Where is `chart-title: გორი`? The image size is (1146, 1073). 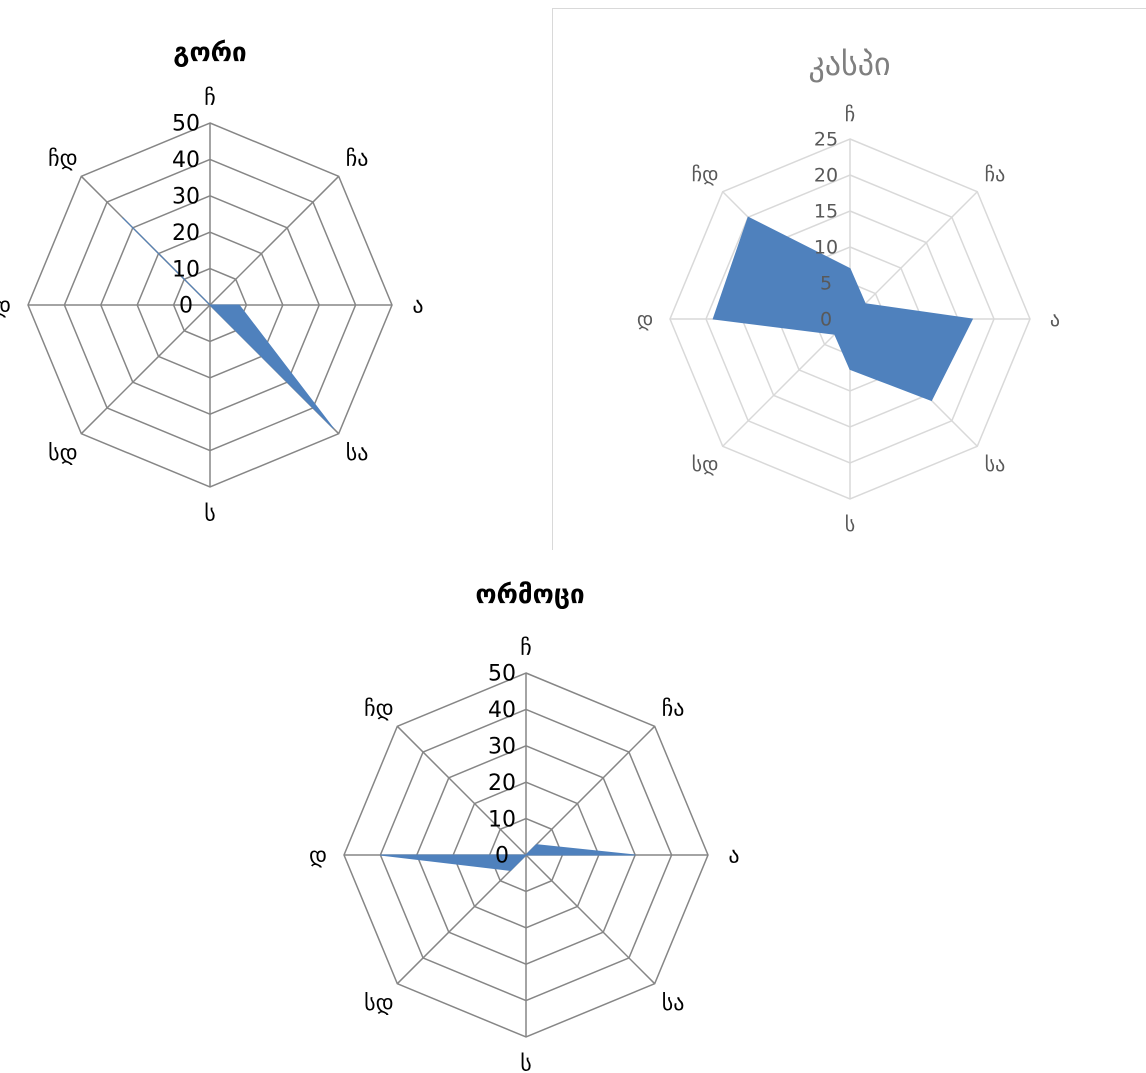 chart-title: გორი is located at coordinates (210, 53).